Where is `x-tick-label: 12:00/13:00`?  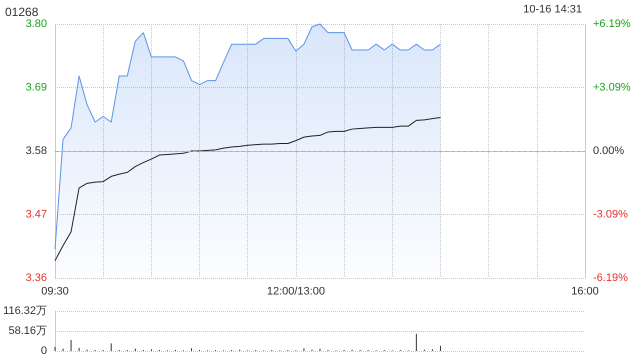
x-tick-label: 12:00/13:00 is located at coordinates (295, 292).